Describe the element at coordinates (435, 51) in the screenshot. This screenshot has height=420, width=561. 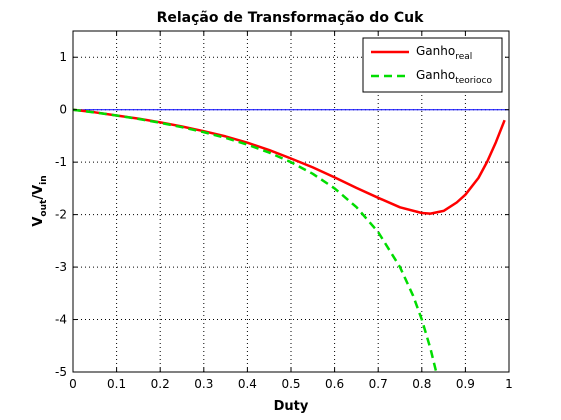
I see `legend-real-name: Ganho` at that location.